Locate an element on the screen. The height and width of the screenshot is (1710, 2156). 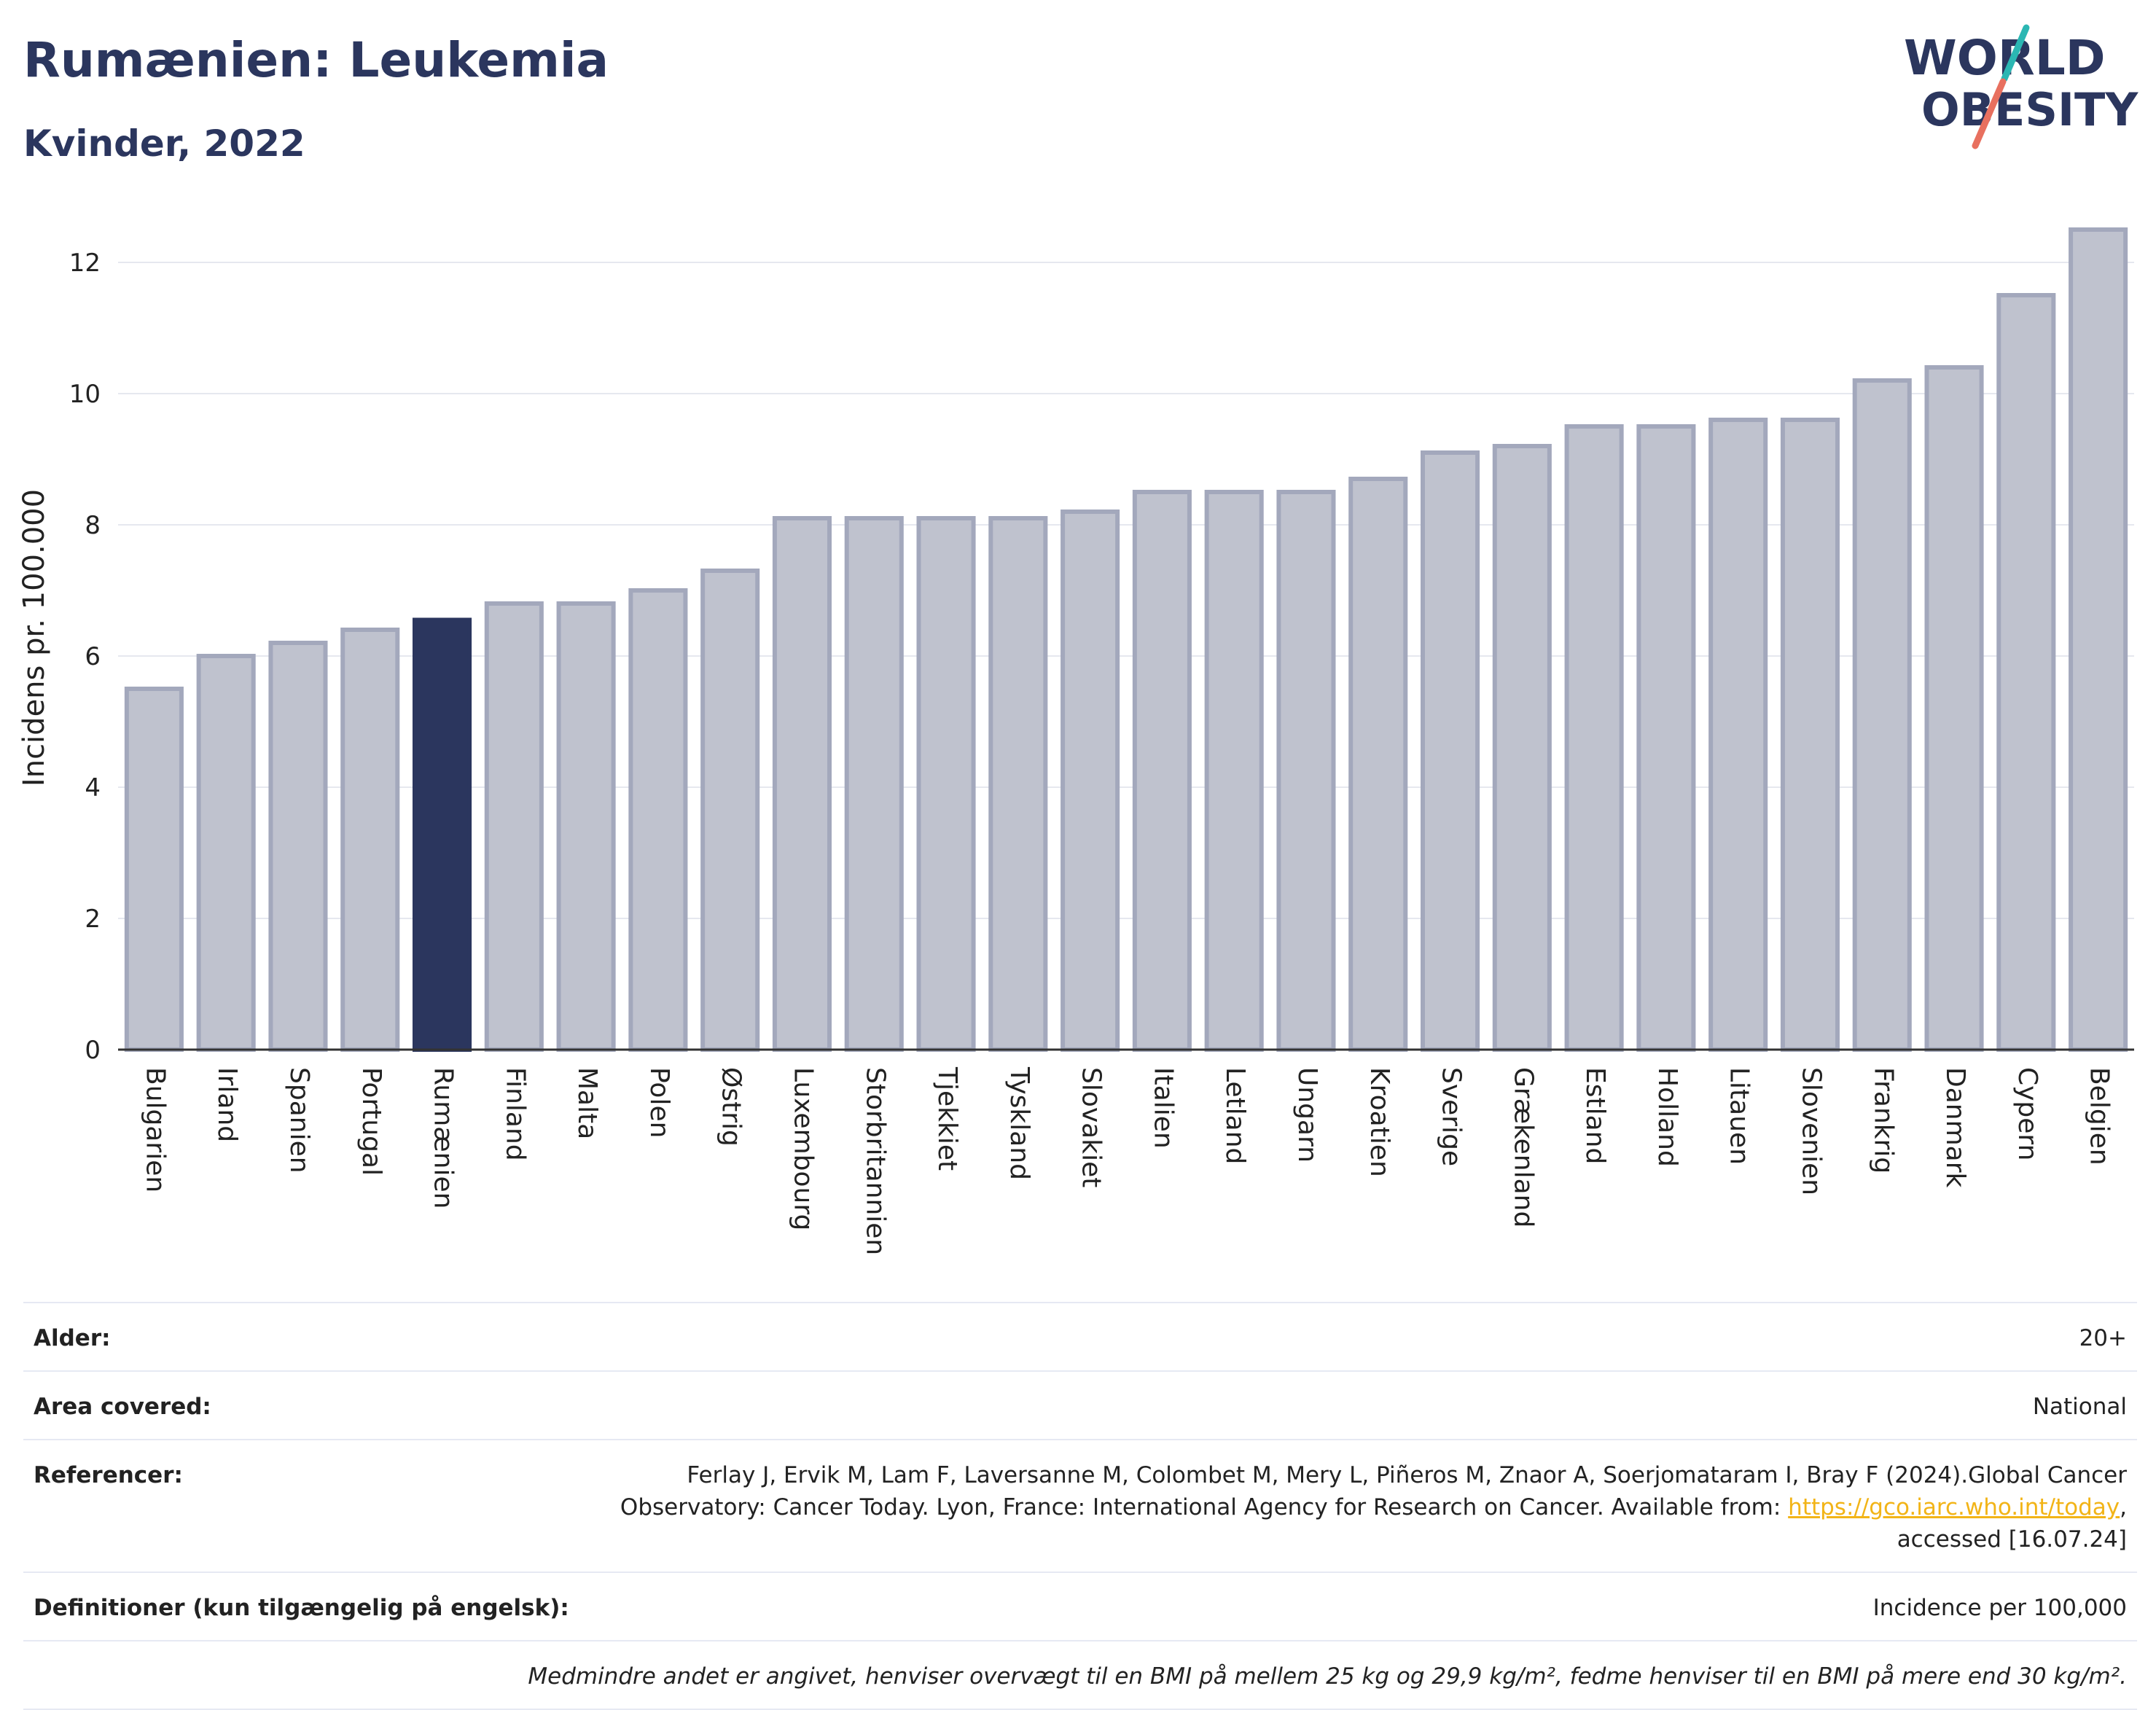
world-obesity-logo: WORLD OBESITY is located at coordinates (2022, 86).